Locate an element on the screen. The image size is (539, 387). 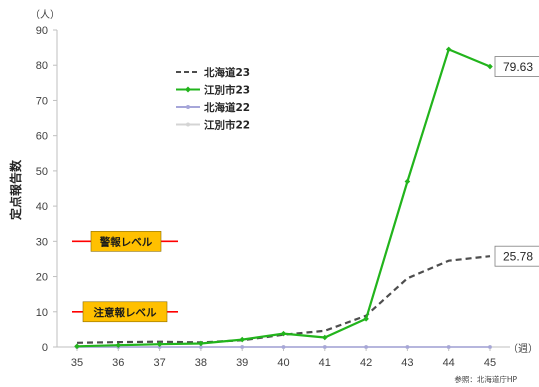
end-label: 25.78 is located at coordinates (518, 257).